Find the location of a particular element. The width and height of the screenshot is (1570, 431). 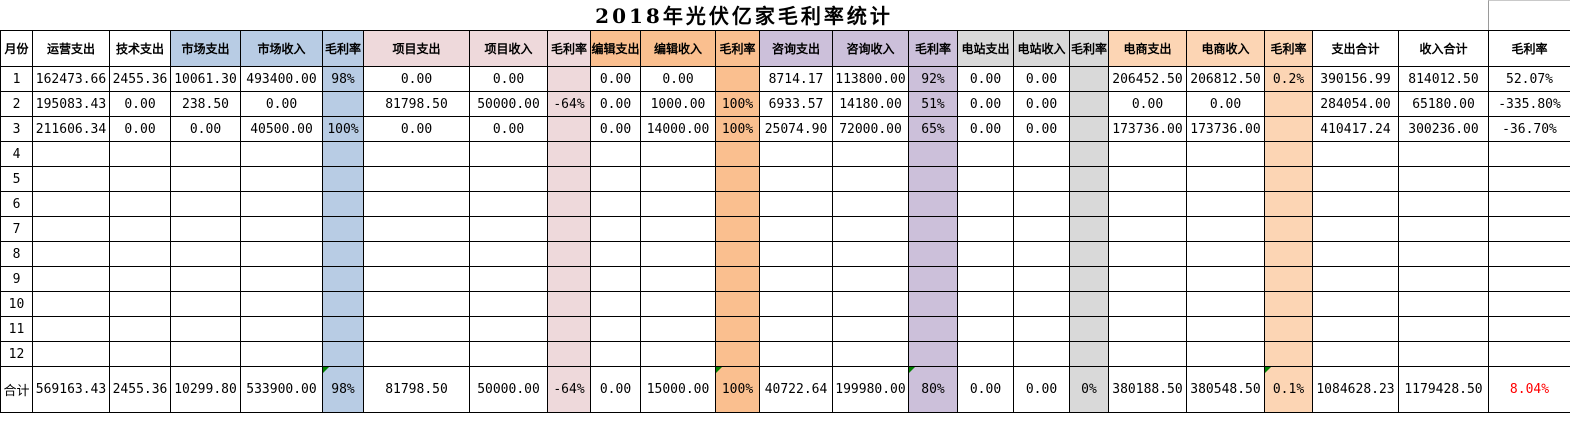

month-cell: 7 is located at coordinates (16, 229).